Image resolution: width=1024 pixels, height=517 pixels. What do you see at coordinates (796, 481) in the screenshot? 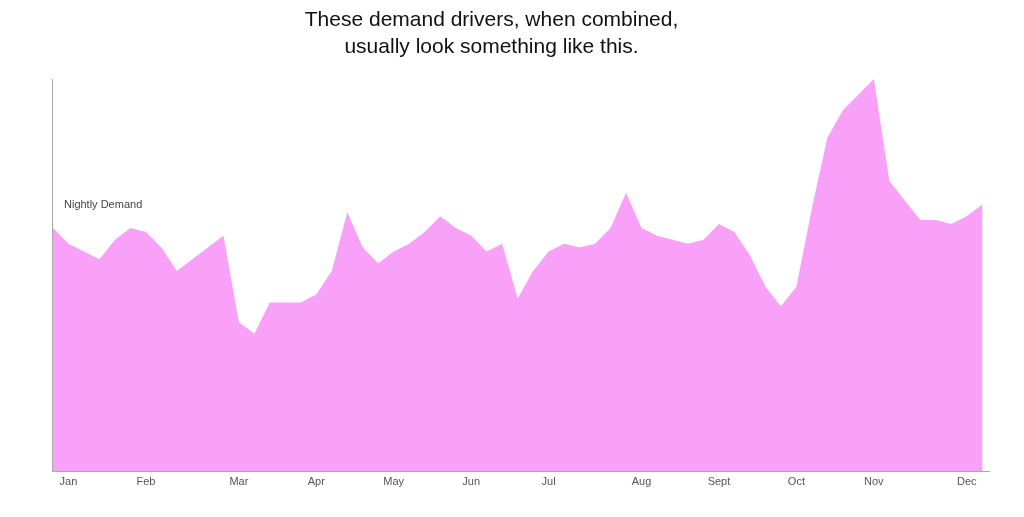
I see `x-tick-label: Oct` at bounding box center [796, 481].